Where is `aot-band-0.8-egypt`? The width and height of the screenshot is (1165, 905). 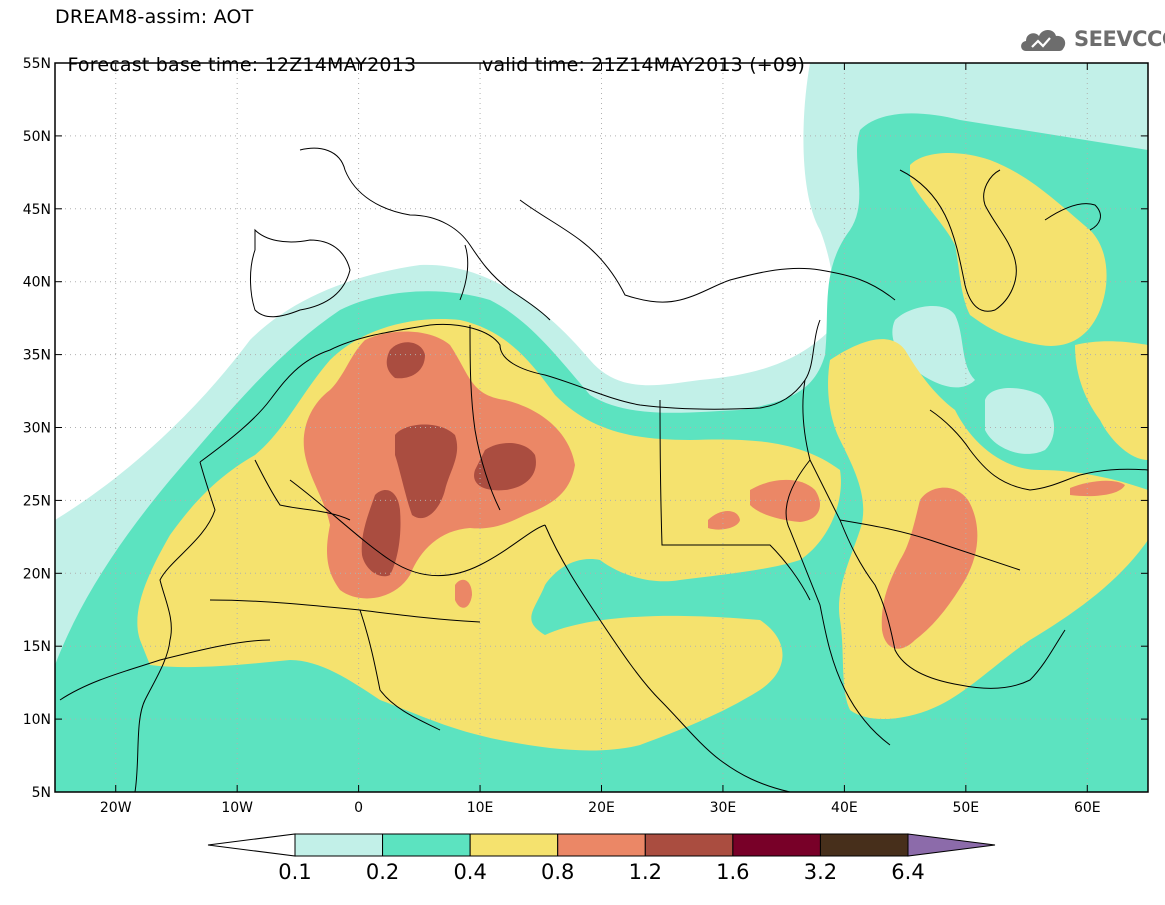 aot-band-0.8-egypt is located at coordinates (785, 500).